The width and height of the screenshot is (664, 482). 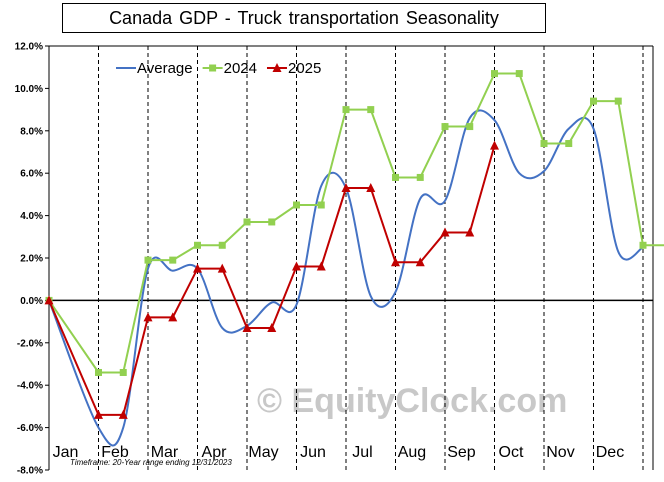 I want to click on y-tick-label: 12.0%, so click(x=29, y=47).